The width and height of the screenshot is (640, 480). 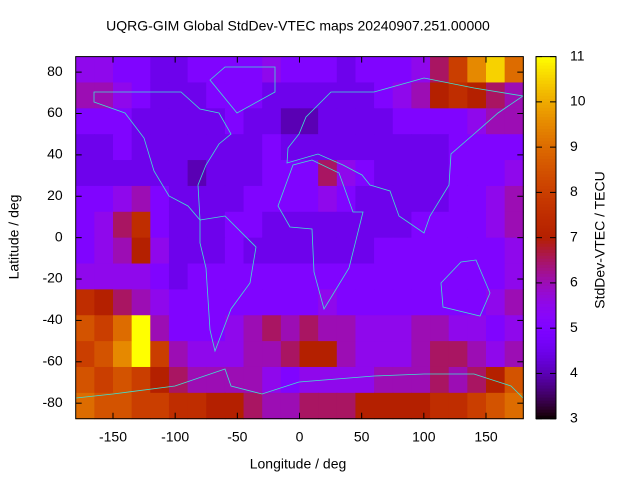 I want to click on colorbar-tick-label: 4, so click(x=574, y=372).